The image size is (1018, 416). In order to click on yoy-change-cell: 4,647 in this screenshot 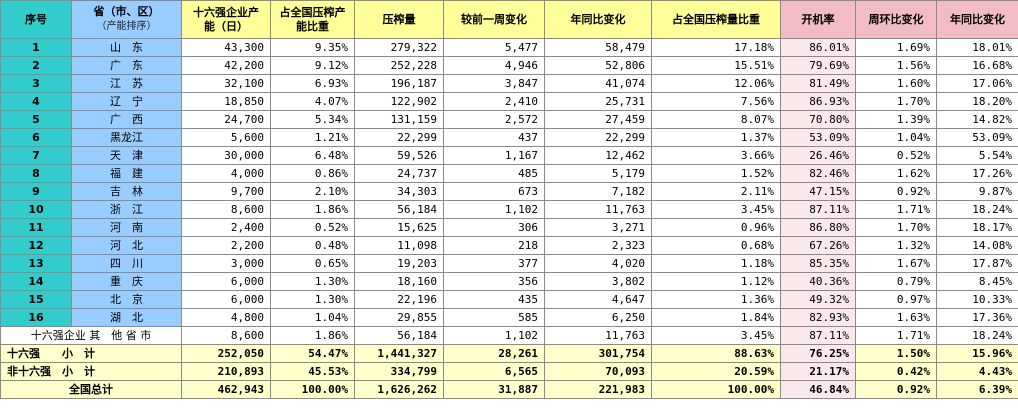, I will do `click(598, 299)`.